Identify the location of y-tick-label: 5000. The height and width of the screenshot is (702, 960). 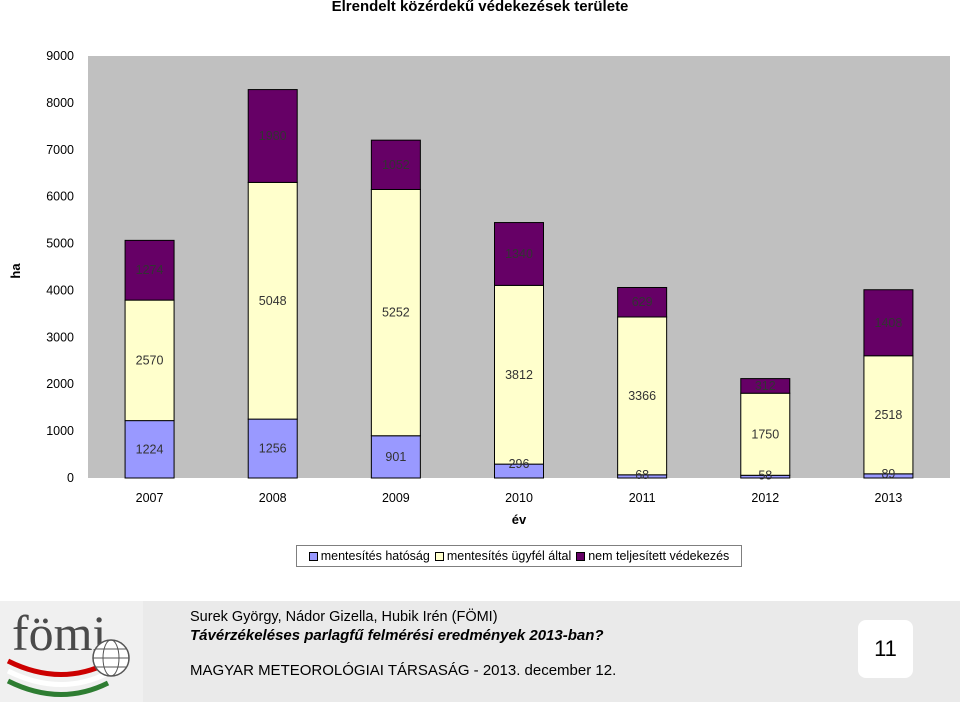
(60, 244).